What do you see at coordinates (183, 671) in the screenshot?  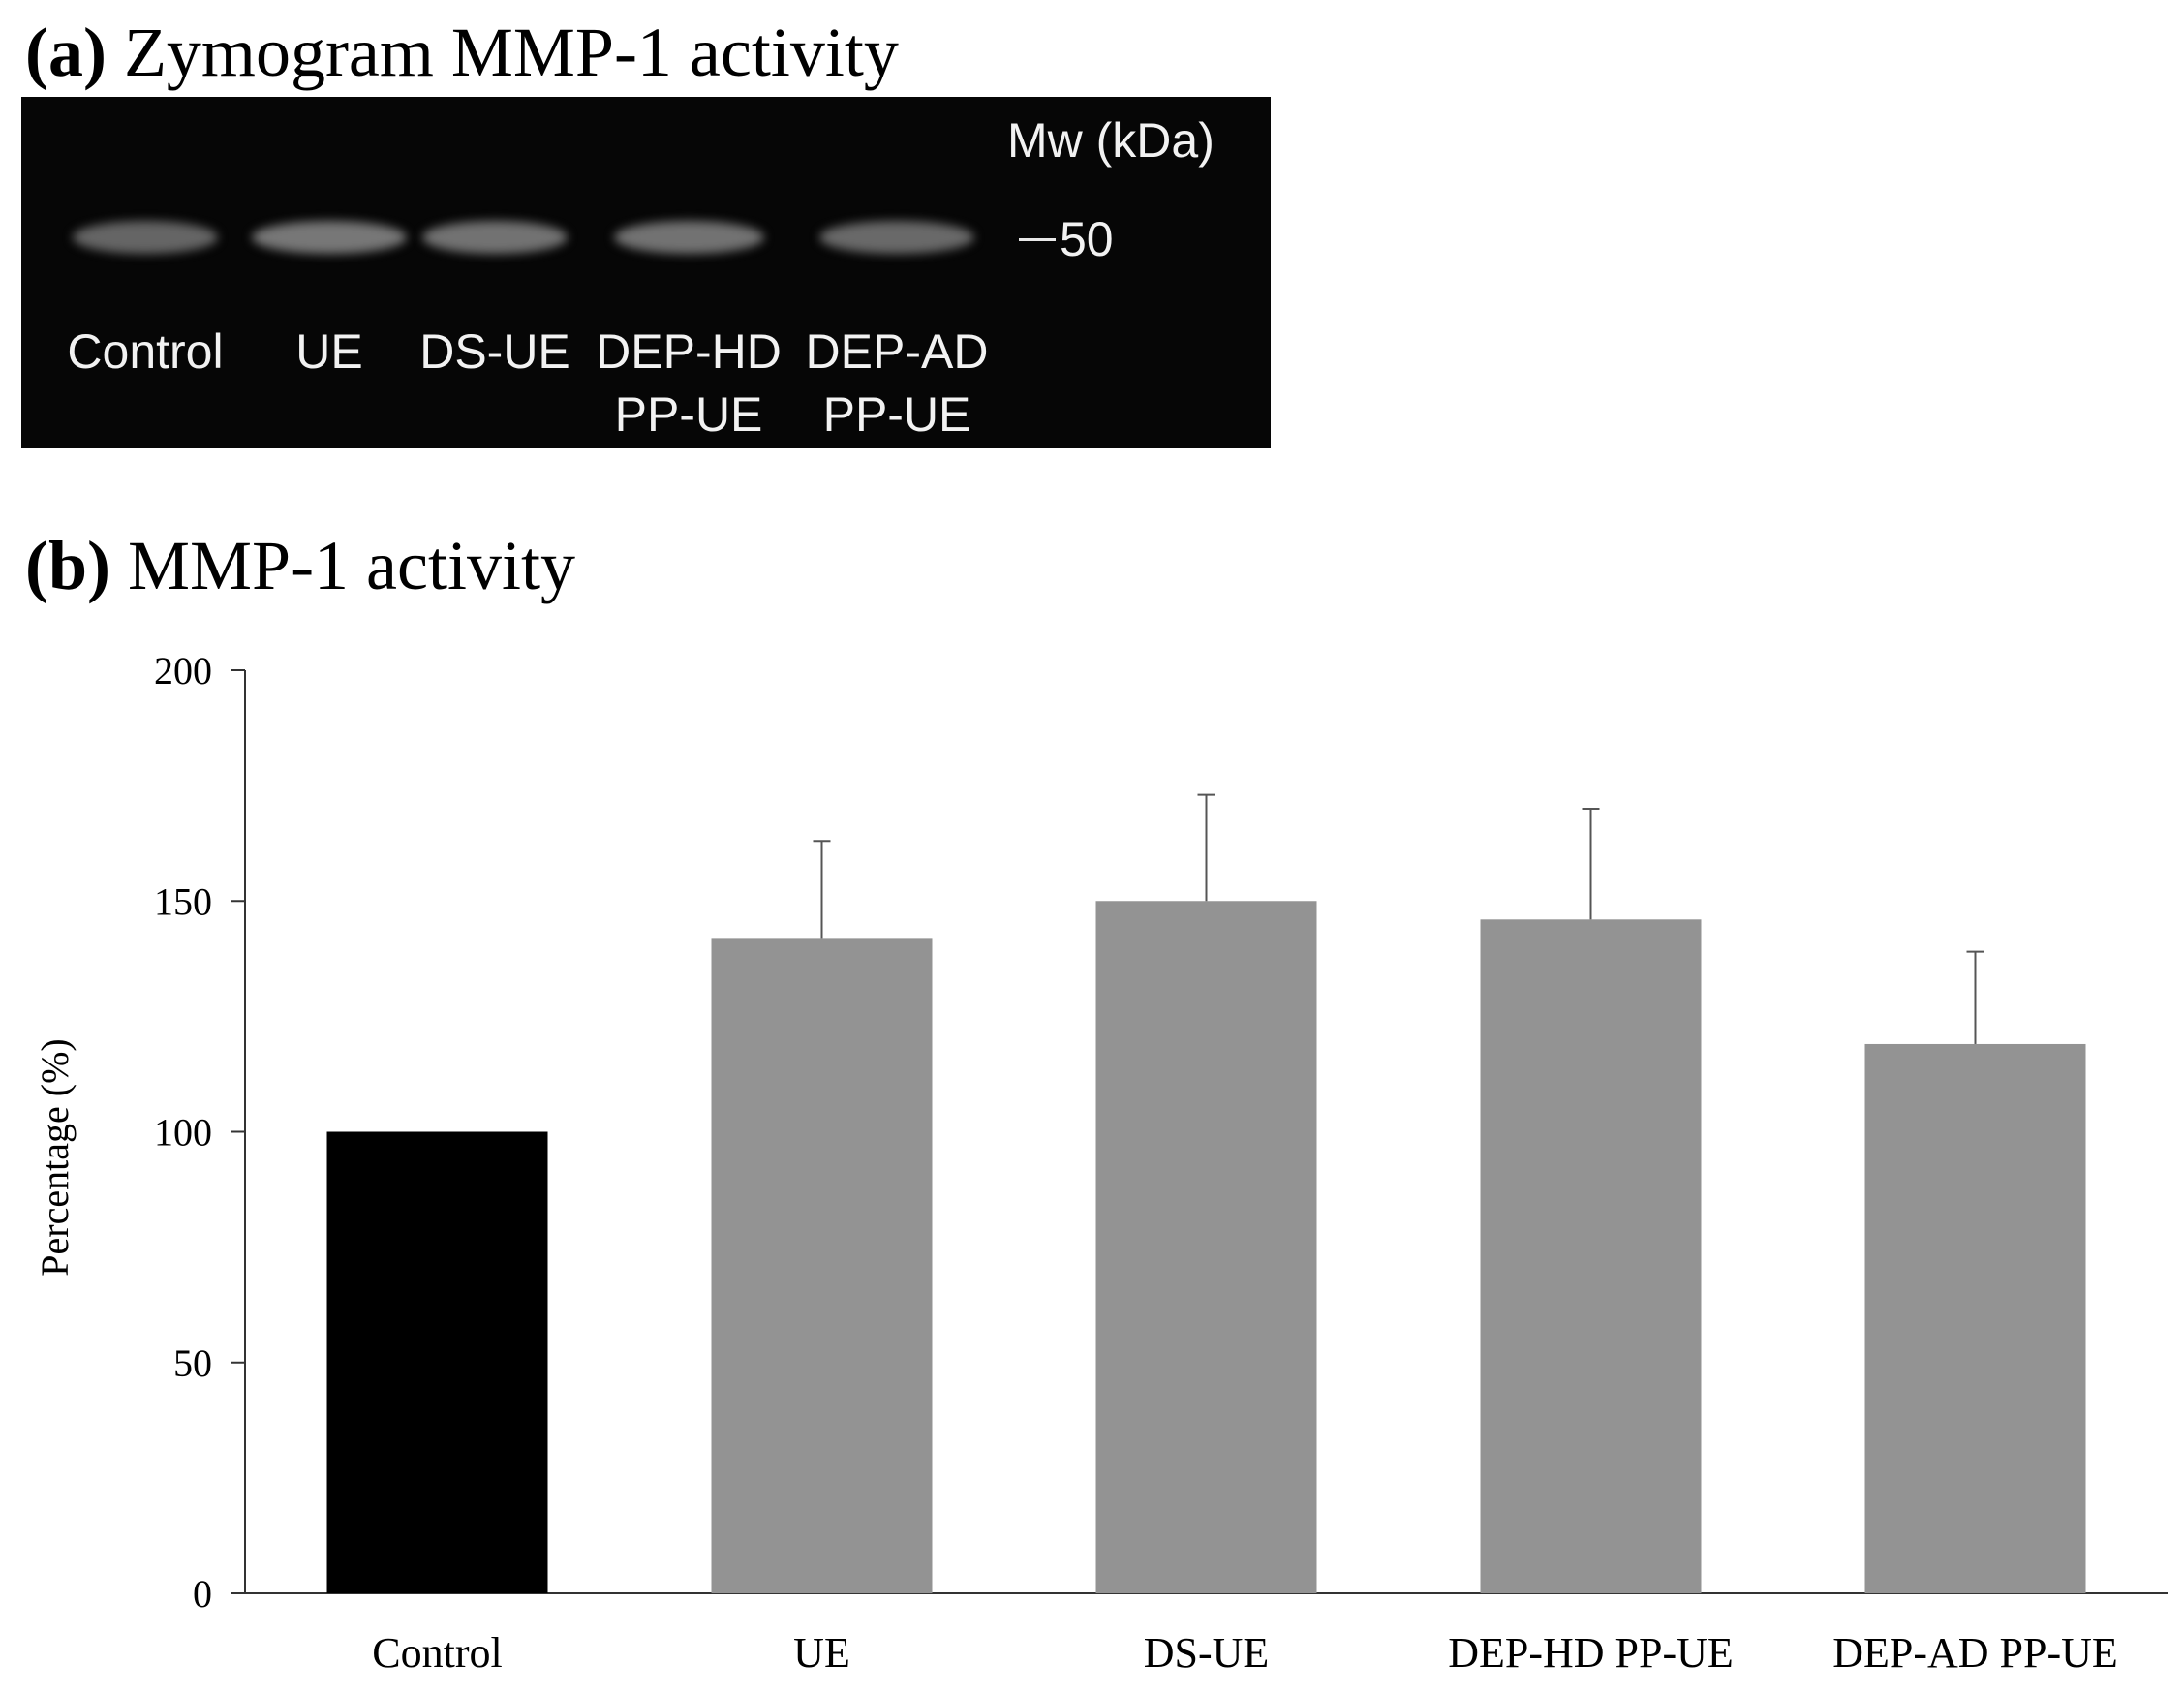 I see `y-tick-label: 200` at bounding box center [183, 671].